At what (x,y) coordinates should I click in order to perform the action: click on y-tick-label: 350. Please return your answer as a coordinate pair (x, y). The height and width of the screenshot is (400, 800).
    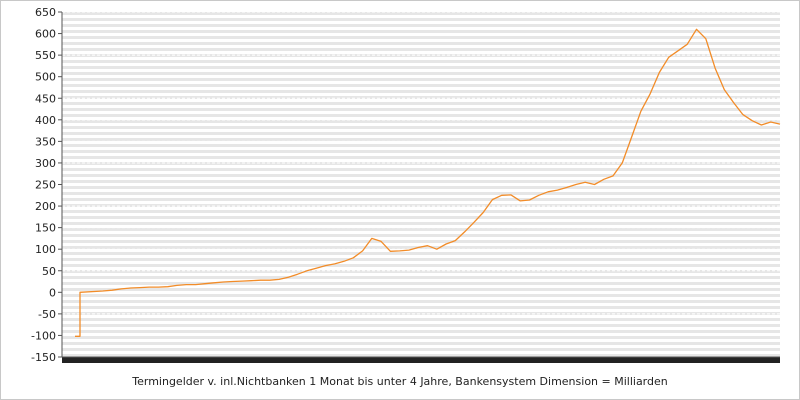
    Looking at the image, I should click on (45, 141).